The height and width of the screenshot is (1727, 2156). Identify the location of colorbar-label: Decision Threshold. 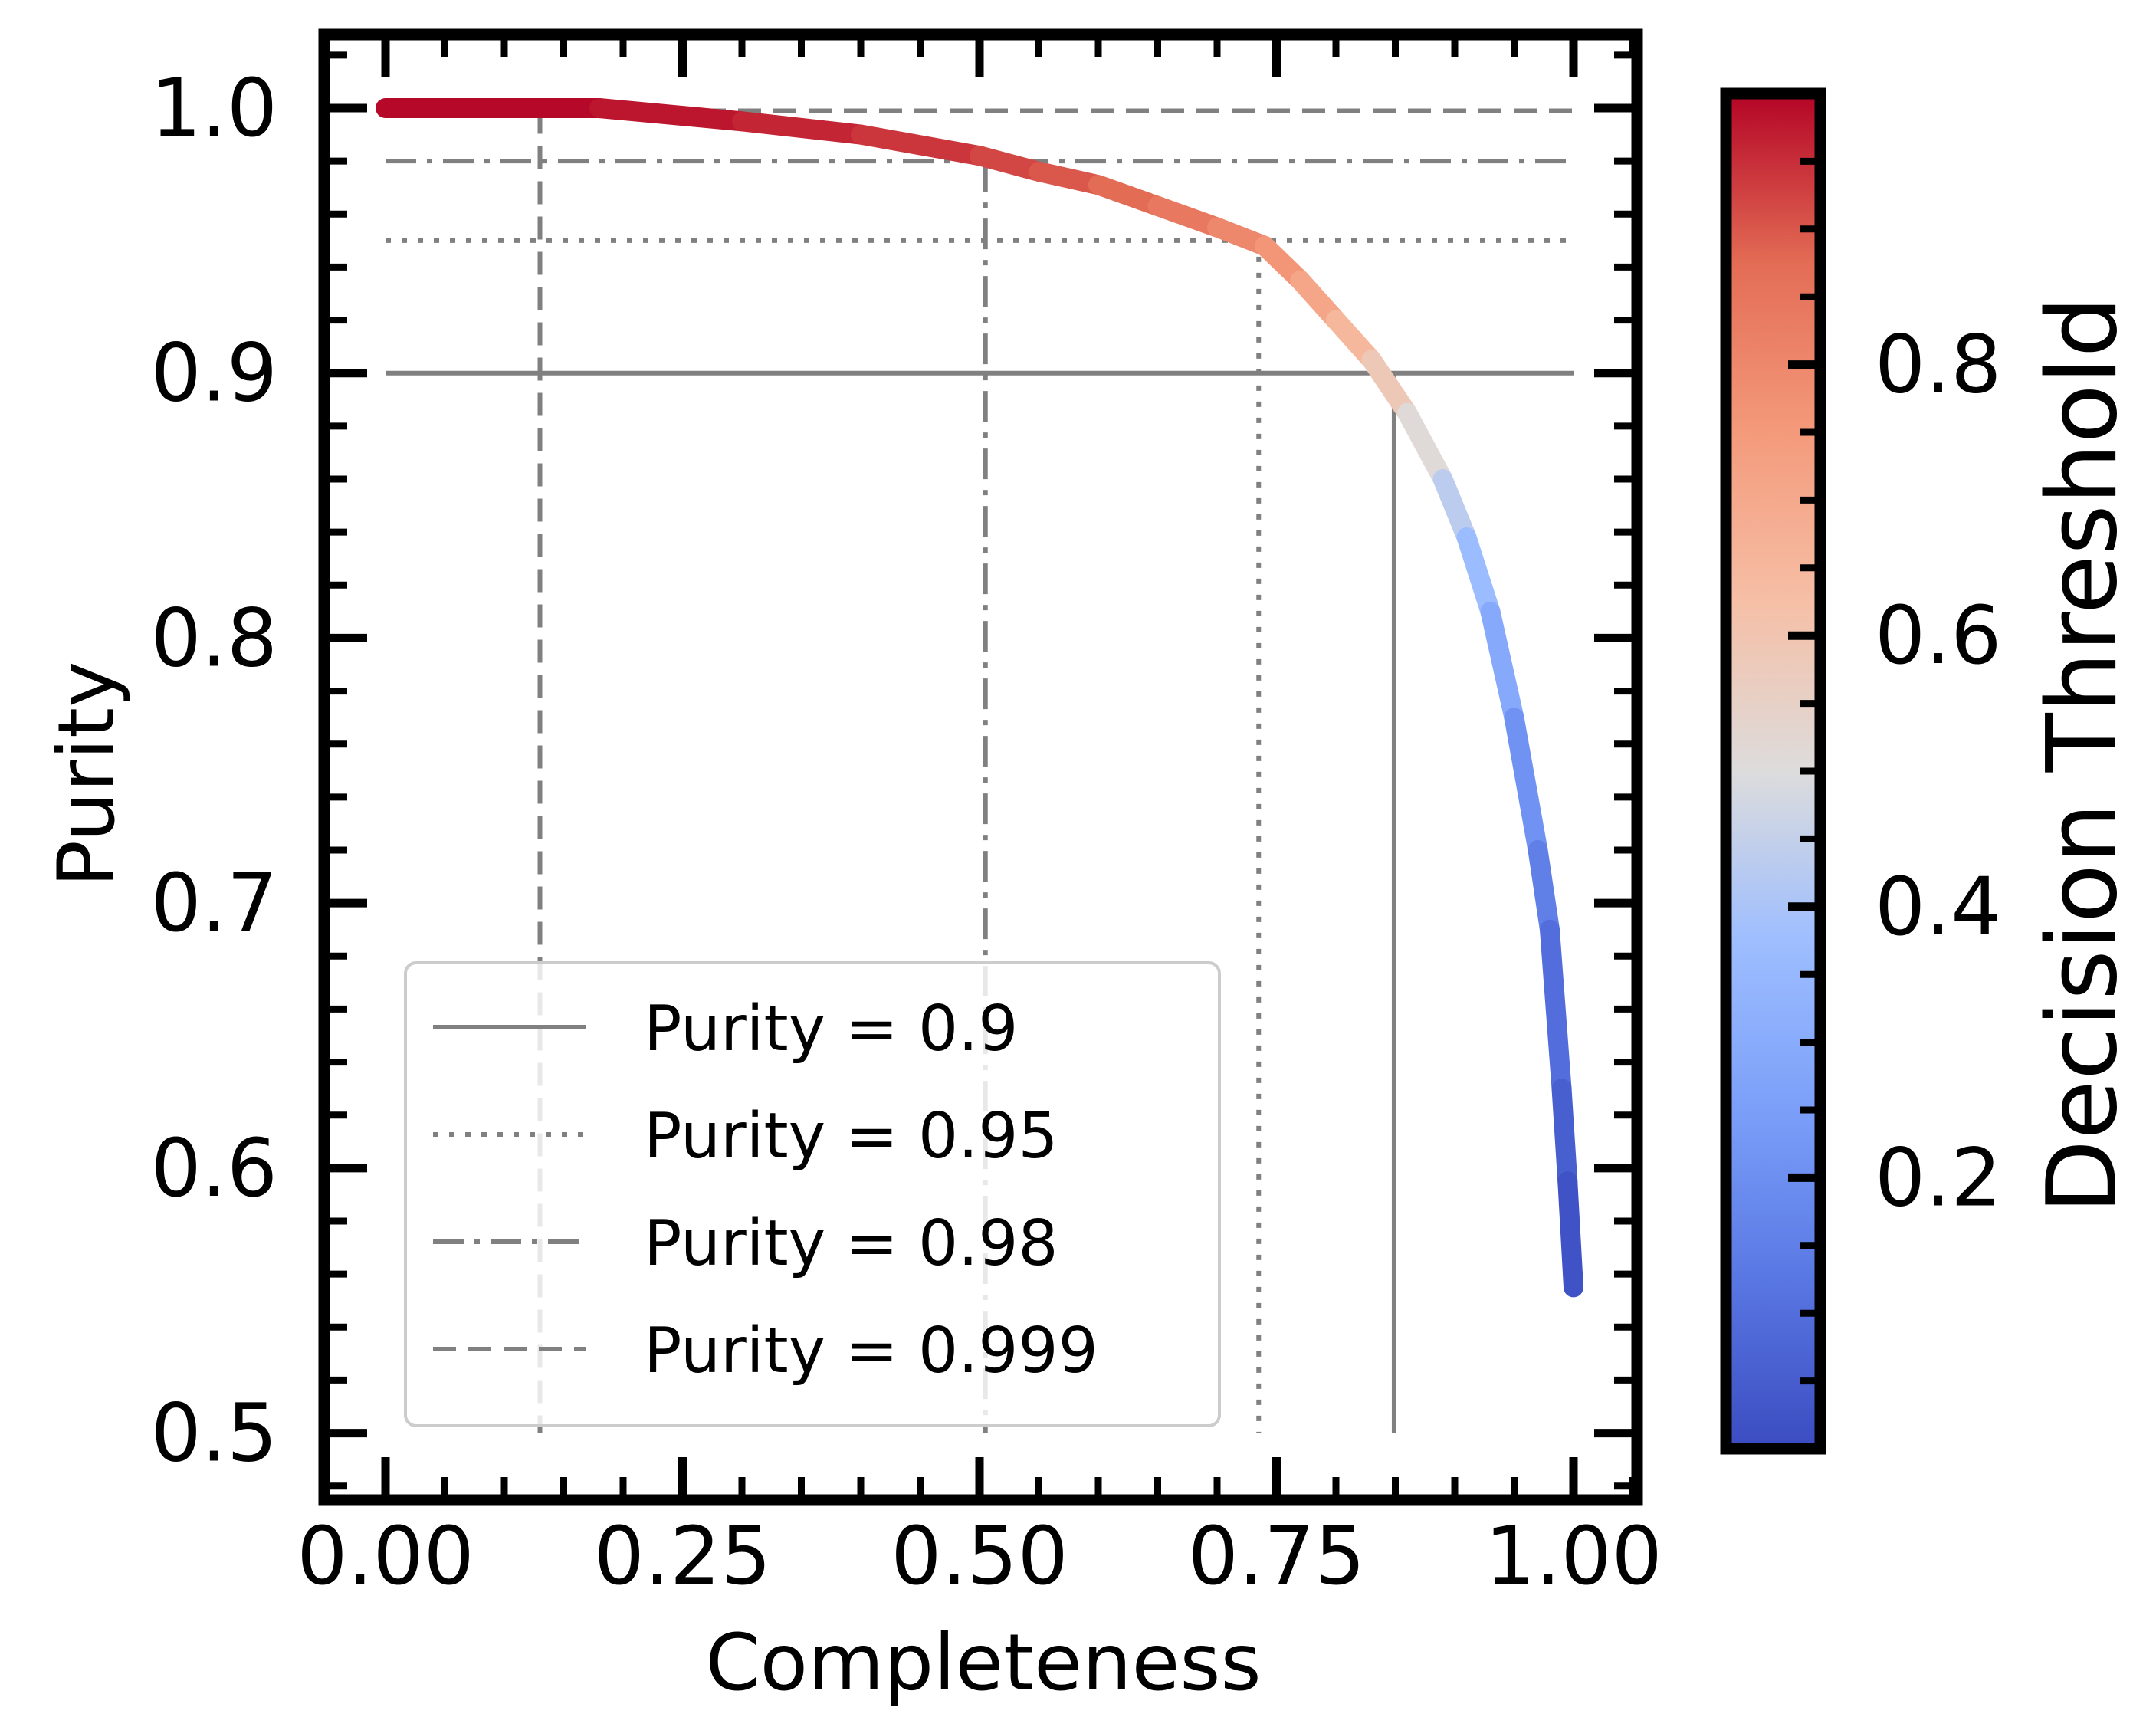
(2082, 754).